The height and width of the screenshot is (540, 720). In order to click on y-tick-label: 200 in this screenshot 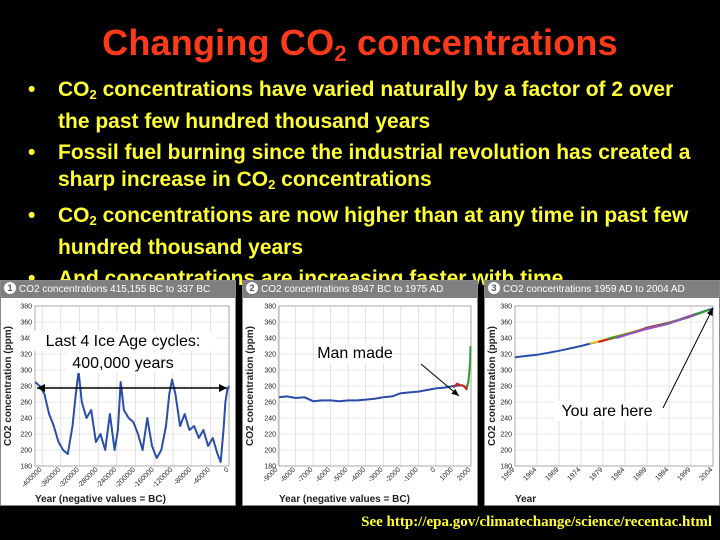, I will do `click(26, 451)`.